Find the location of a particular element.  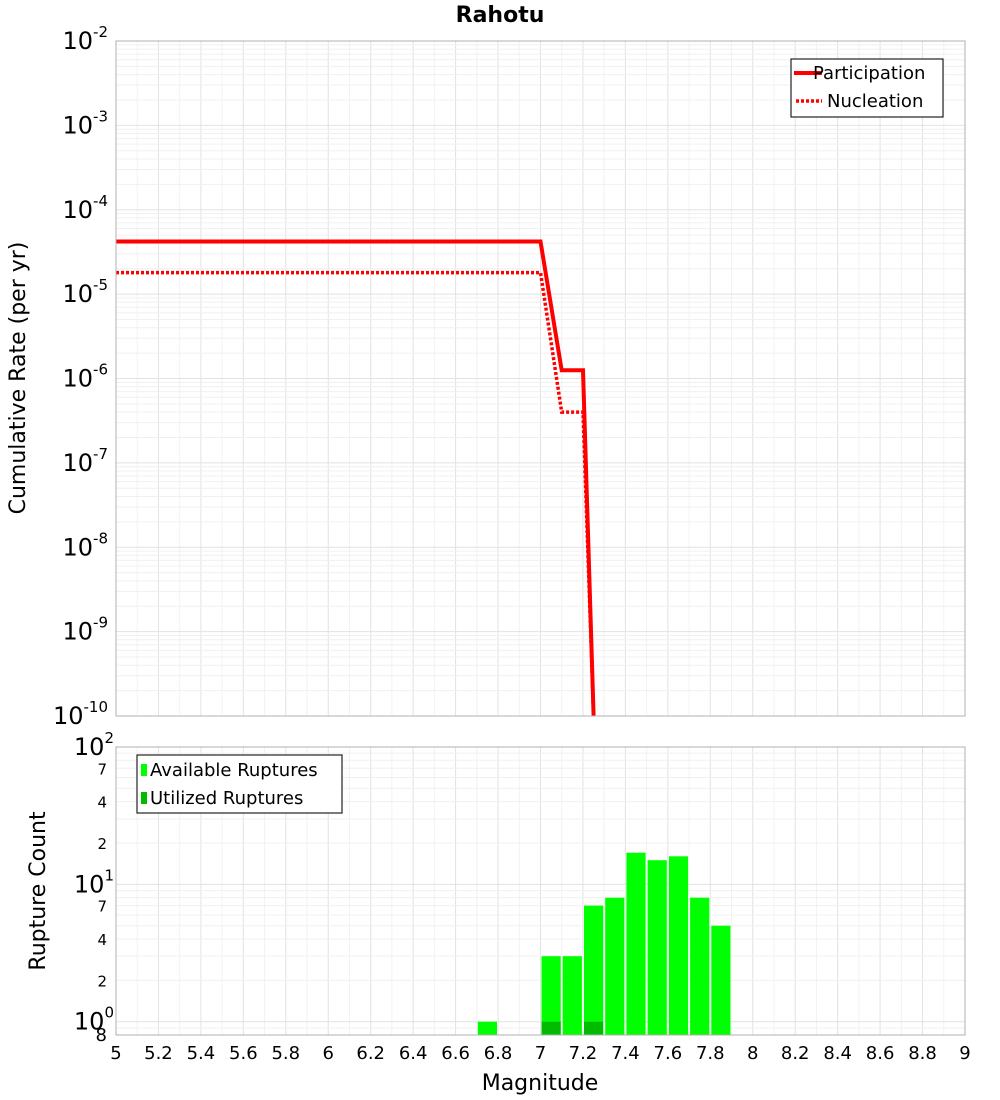

x-tick-label: 5 is located at coordinates (115, 1053).